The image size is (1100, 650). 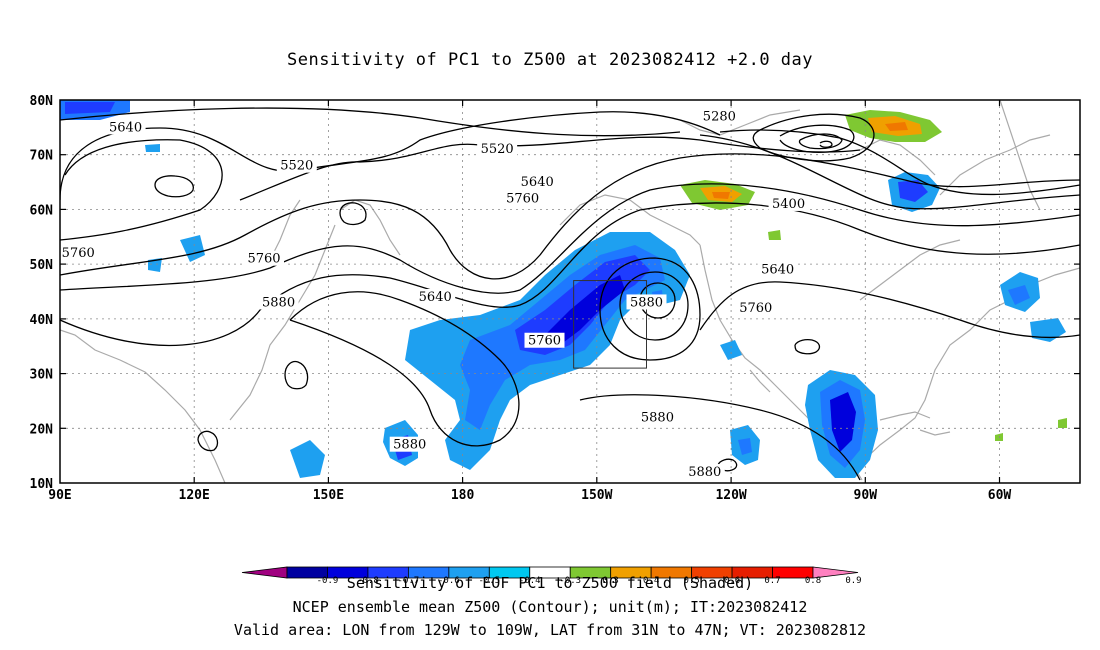 What do you see at coordinates (651, 581) in the screenshot?
I see `colorbar-tick-label: 0.4` at bounding box center [651, 581].